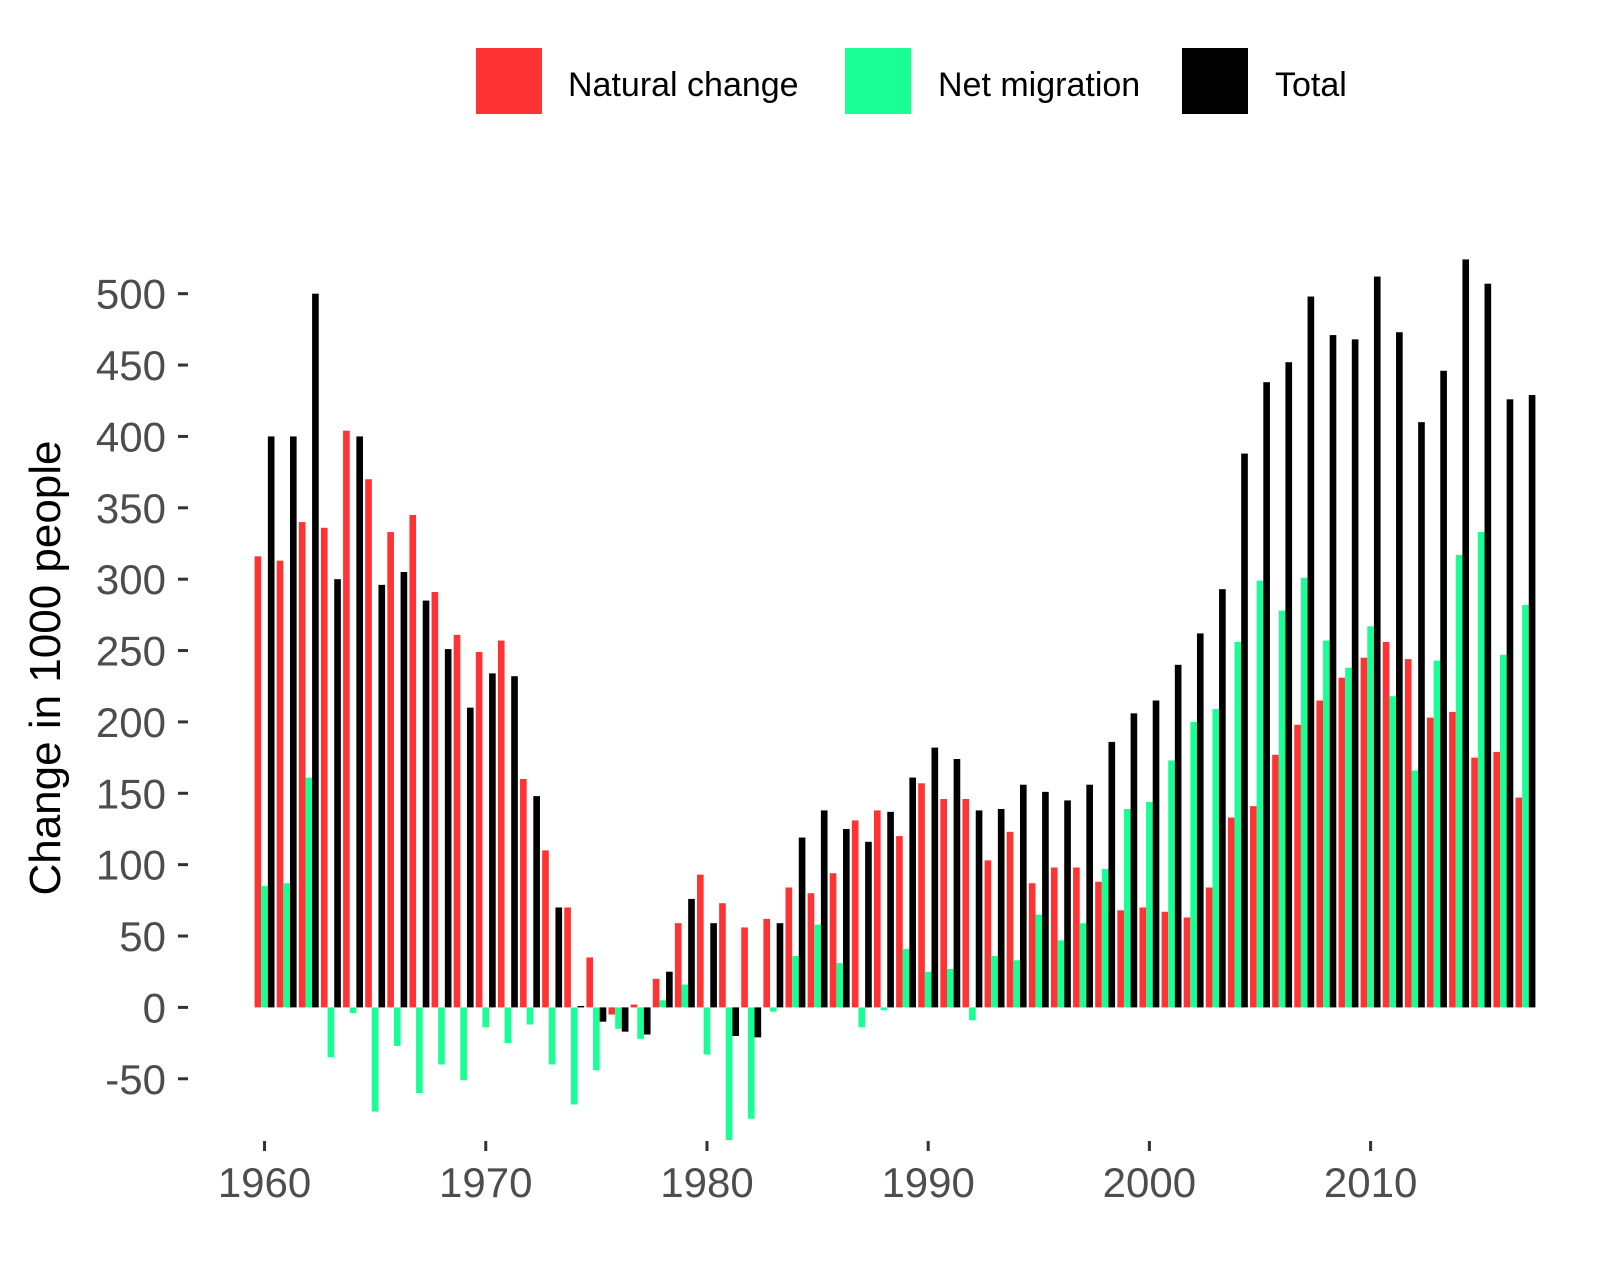  I want to click on bar-natural-change-2013, so click(1430, 862).